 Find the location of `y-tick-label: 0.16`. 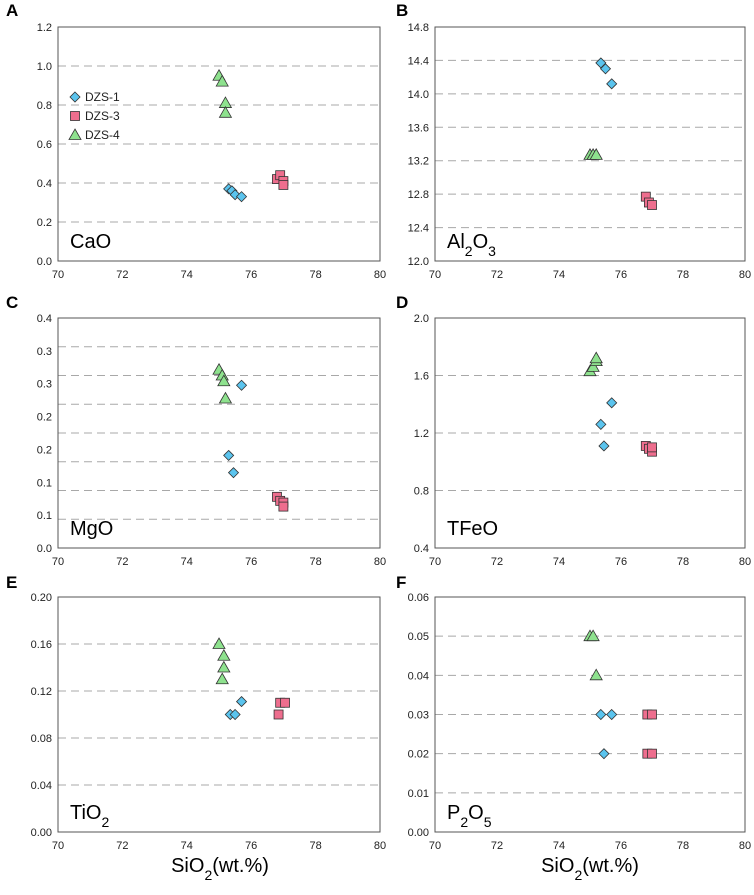

y-tick-label: 0.16 is located at coordinates (41, 645).